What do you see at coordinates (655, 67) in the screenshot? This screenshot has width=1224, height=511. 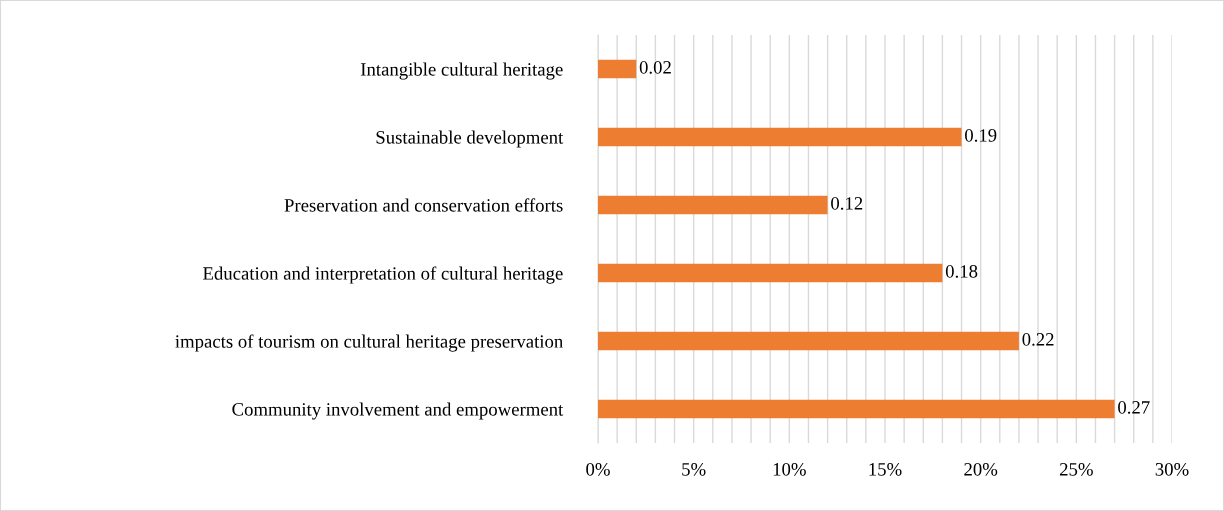 I see `data-label: 0.02` at bounding box center [655, 67].